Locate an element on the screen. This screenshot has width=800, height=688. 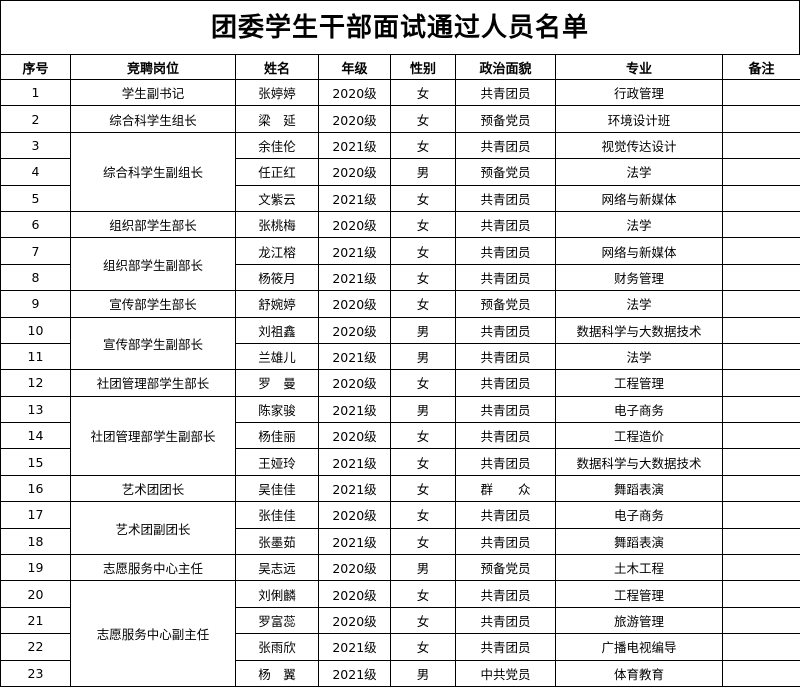
cell-major: 广播电视编导 is located at coordinates (639, 647).